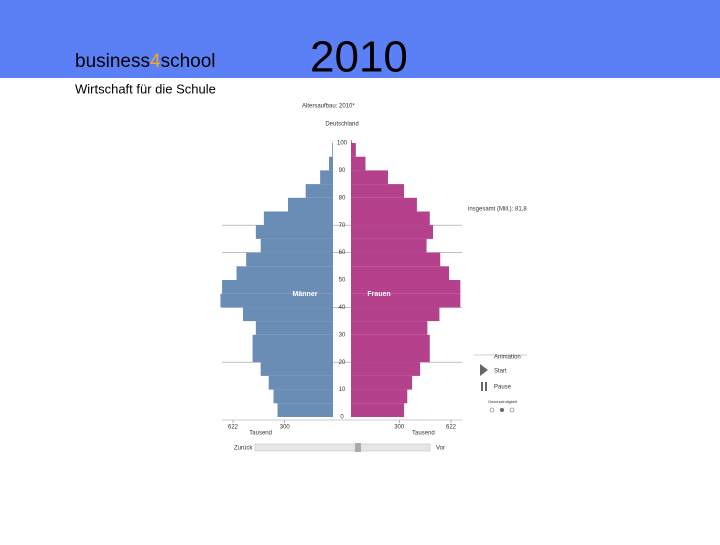 The width and height of the screenshot is (720, 545). What do you see at coordinates (358, 447) in the screenshot?
I see `slider-thumb` at bounding box center [358, 447].